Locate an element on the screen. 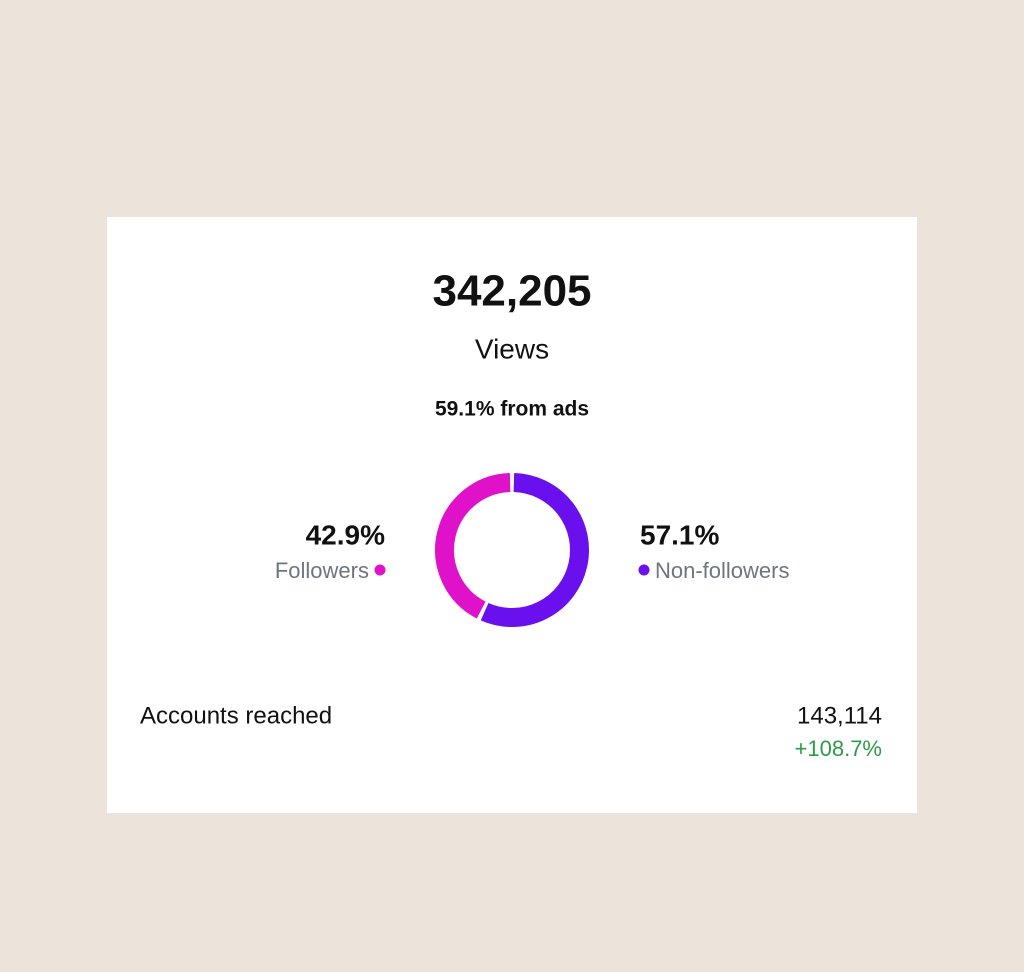  reach-change: +108.7% is located at coordinates (838, 748).